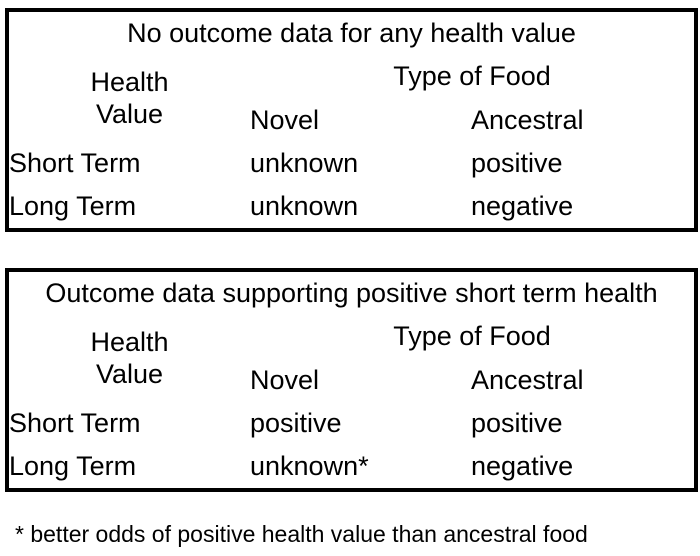 The width and height of the screenshot is (700, 556). Describe the element at coordinates (304, 205) in the screenshot. I see `cell-long-term-novel: unknown` at that location.